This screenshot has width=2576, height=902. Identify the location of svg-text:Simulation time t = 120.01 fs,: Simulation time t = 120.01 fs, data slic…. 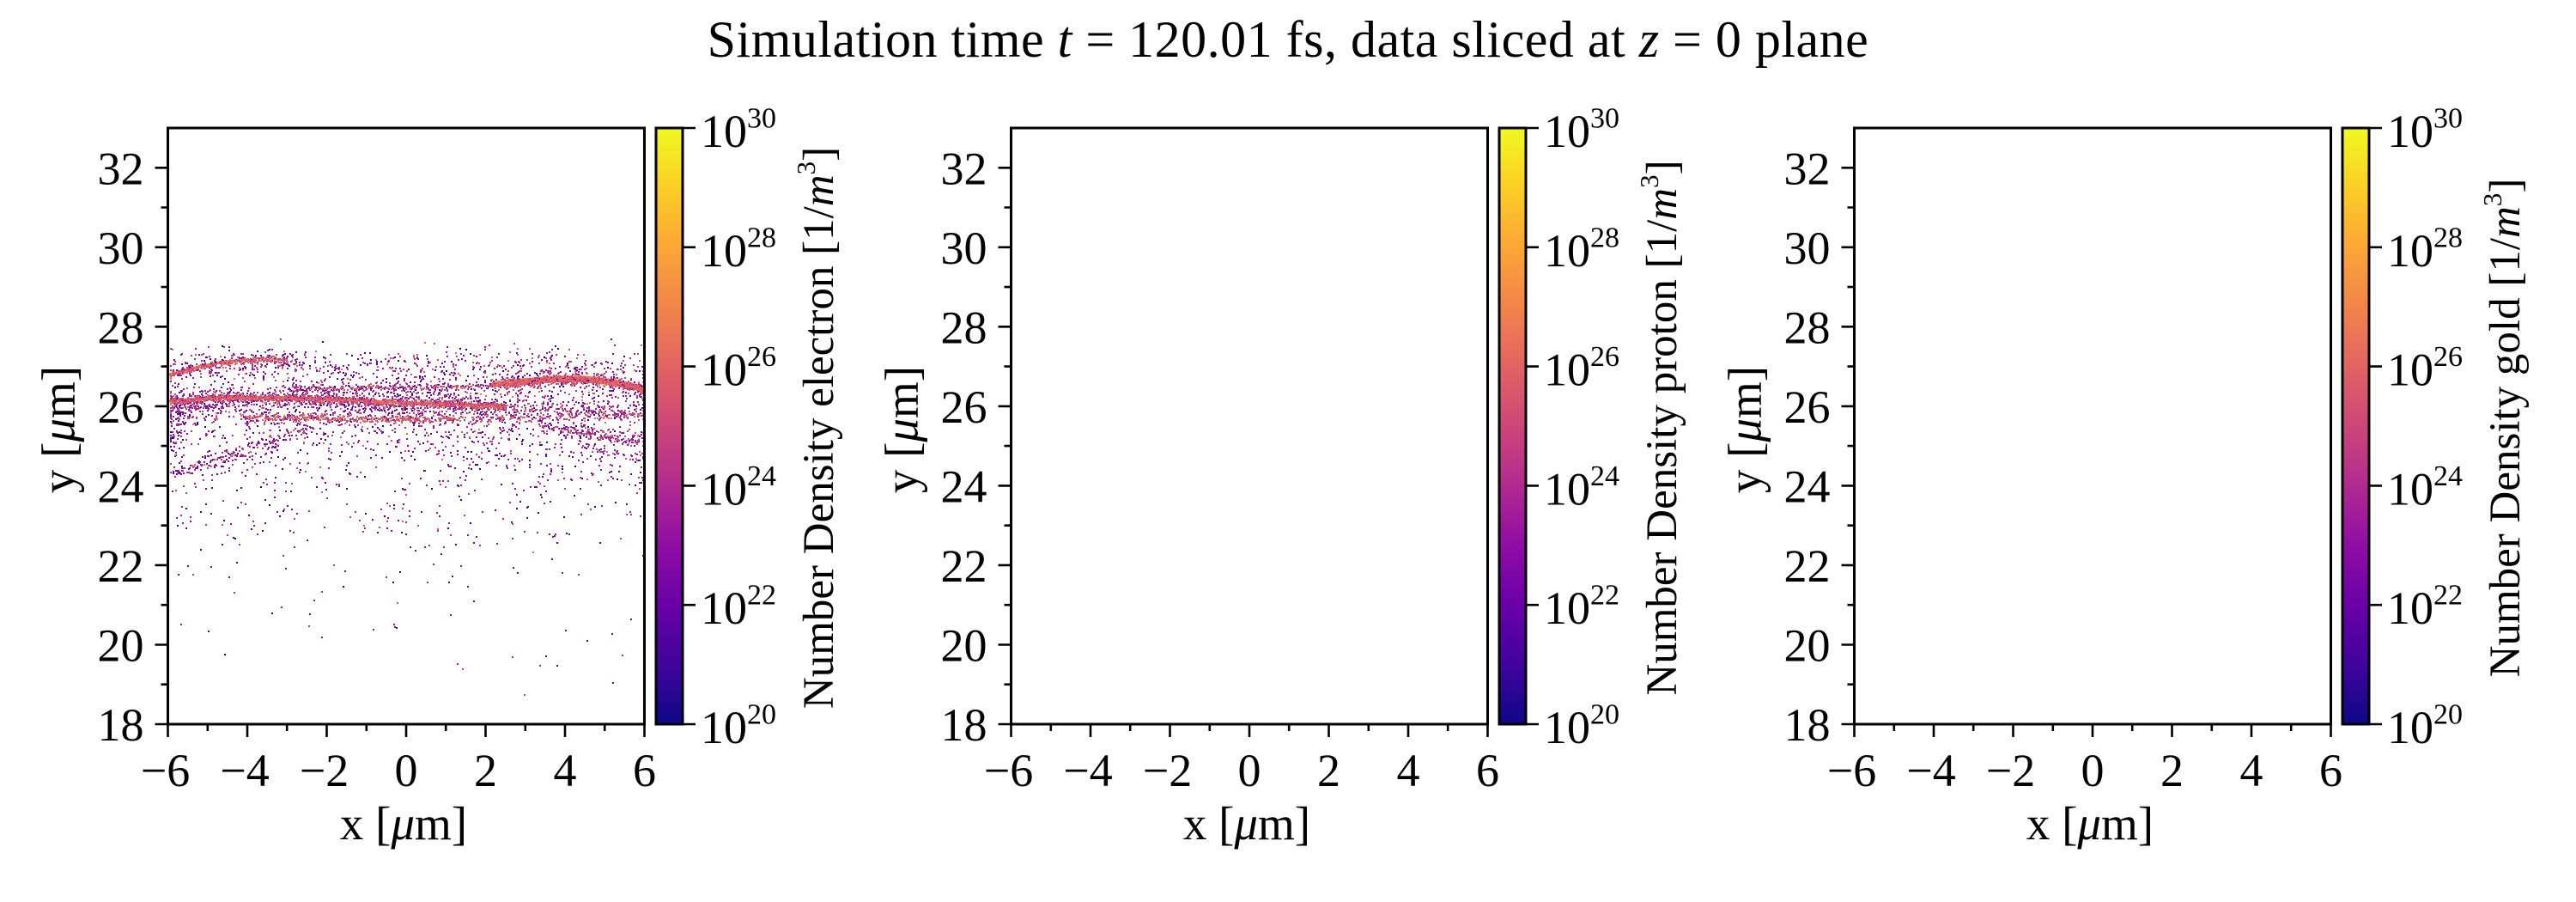
(1288, 39).